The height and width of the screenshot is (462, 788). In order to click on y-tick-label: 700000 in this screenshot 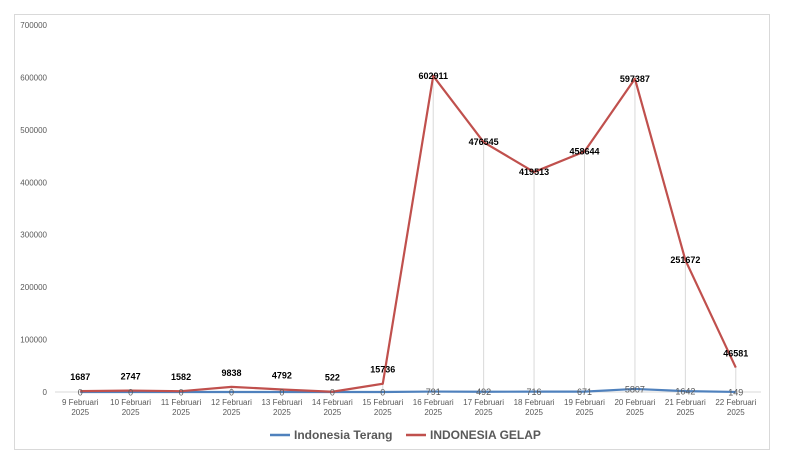, I will do `click(33, 25)`.